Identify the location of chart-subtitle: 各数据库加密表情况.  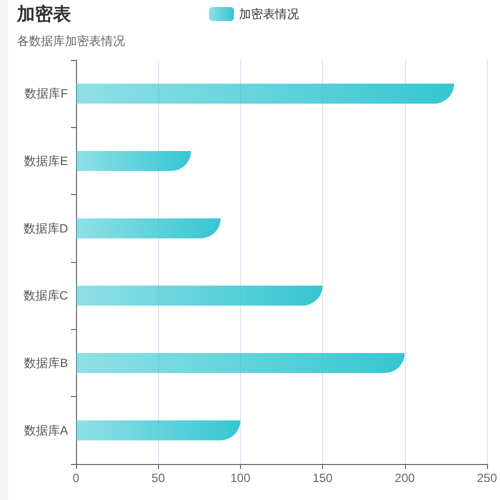
(71, 41).